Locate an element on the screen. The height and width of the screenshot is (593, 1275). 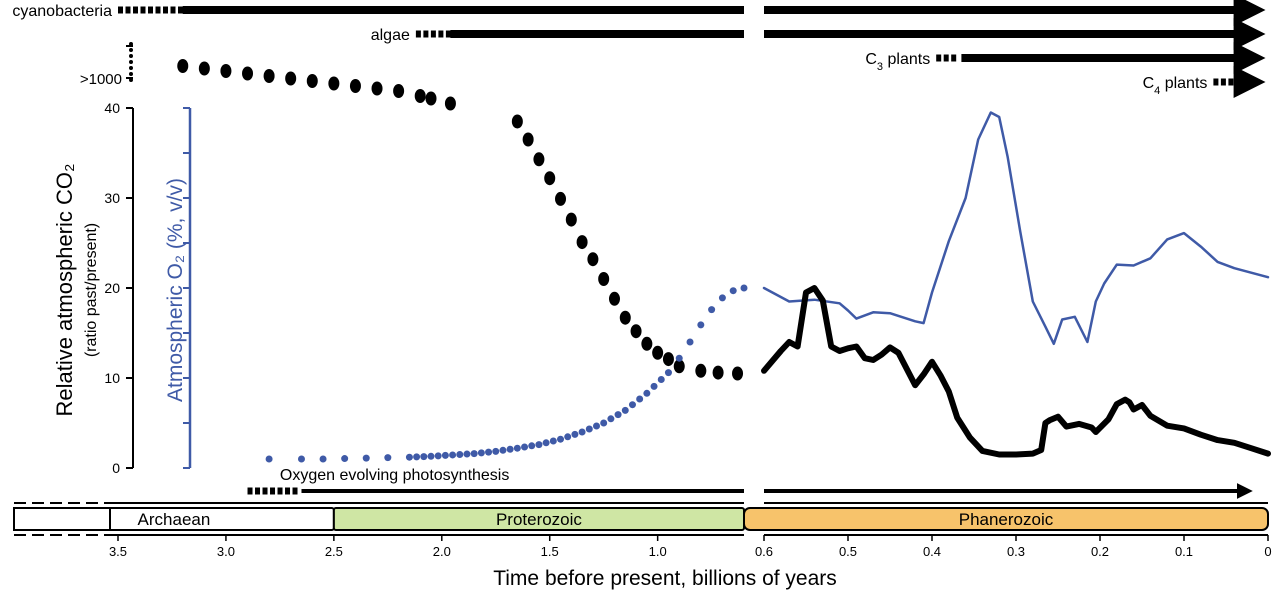
y-axis-label: Relative atmospheric CO₂ is located at coordinates (64, 289).